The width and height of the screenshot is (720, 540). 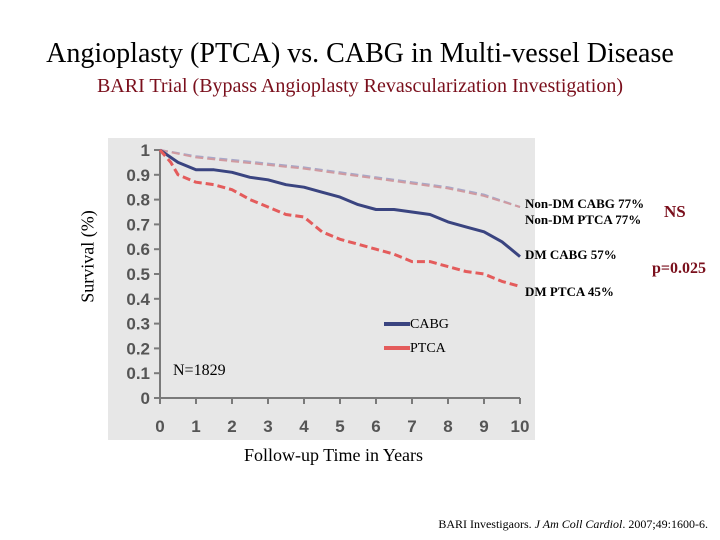 I want to click on series-line-dm-ptca, so click(x=339, y=218).